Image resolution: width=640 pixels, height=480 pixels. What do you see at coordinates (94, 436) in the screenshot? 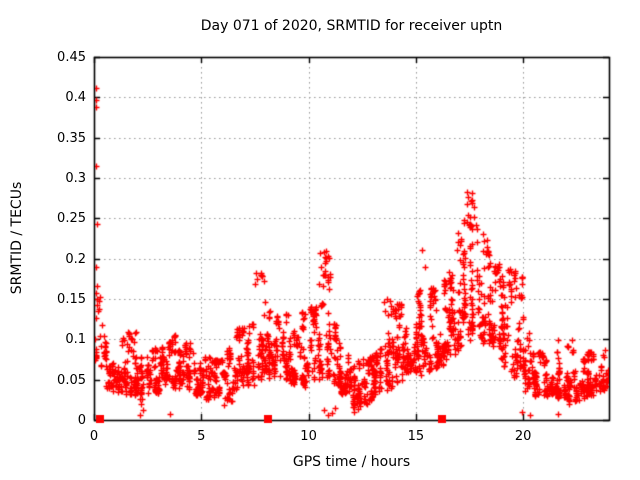
I see `x-tick-label: 0` at bounding box center [94, 436].